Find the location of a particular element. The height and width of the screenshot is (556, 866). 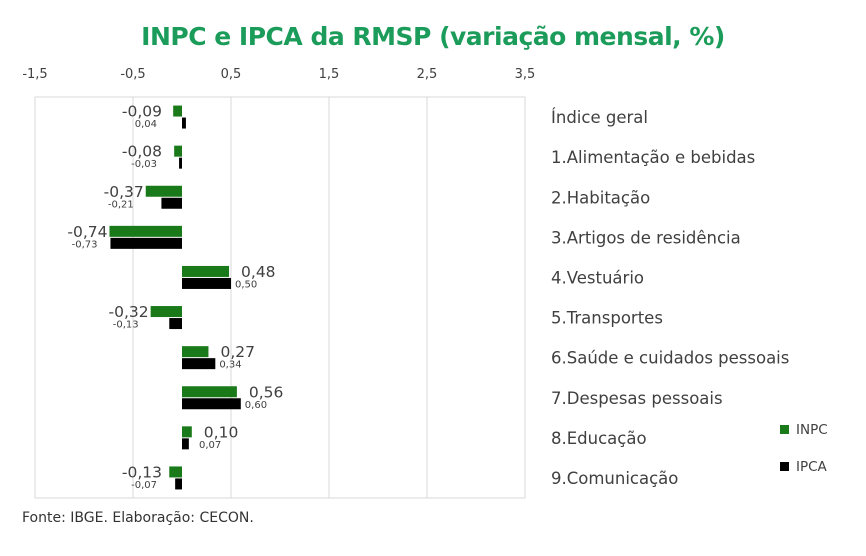

category-label: 8.Educação is located at coordinates (599, 438).